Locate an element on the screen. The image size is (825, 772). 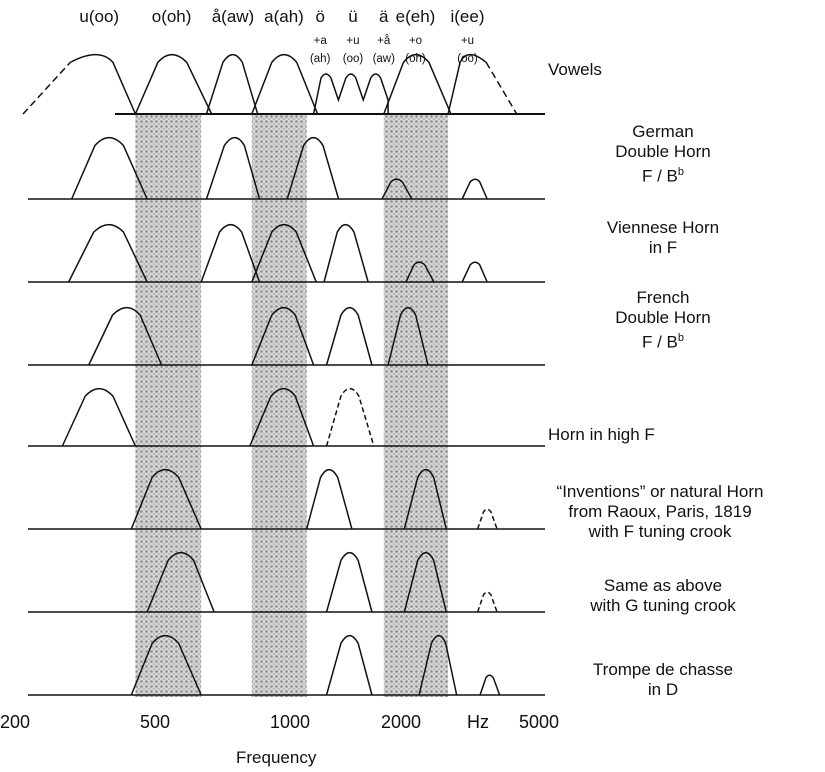
vowel-label: ä is located at coordinates (384, 16).